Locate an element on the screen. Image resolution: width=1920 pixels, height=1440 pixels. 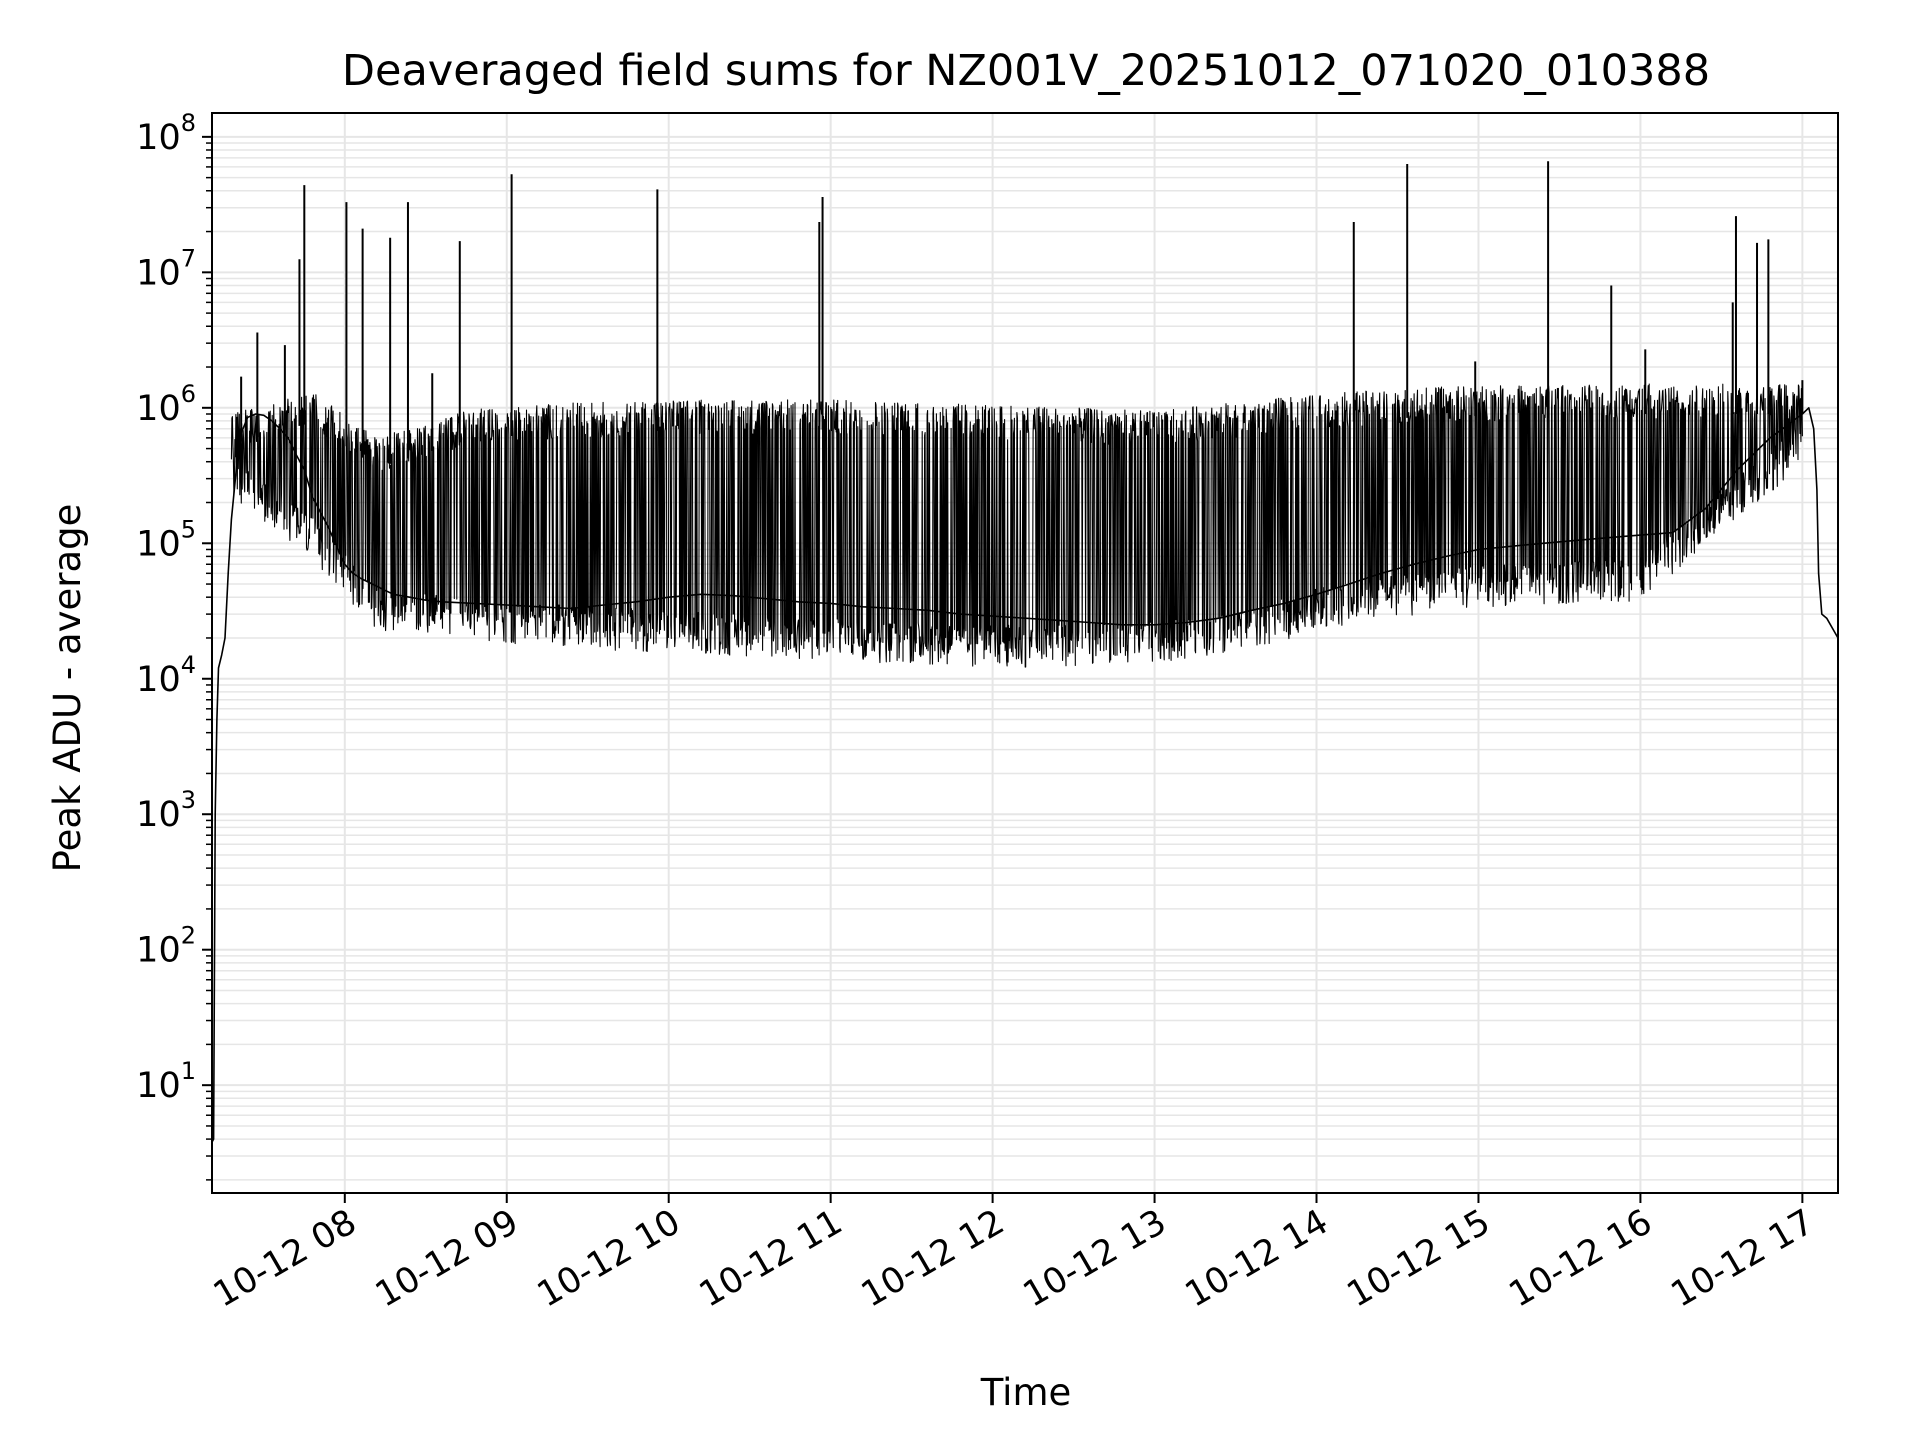
y-tick-label: 10⁴ is located at coordinates (166, 675).